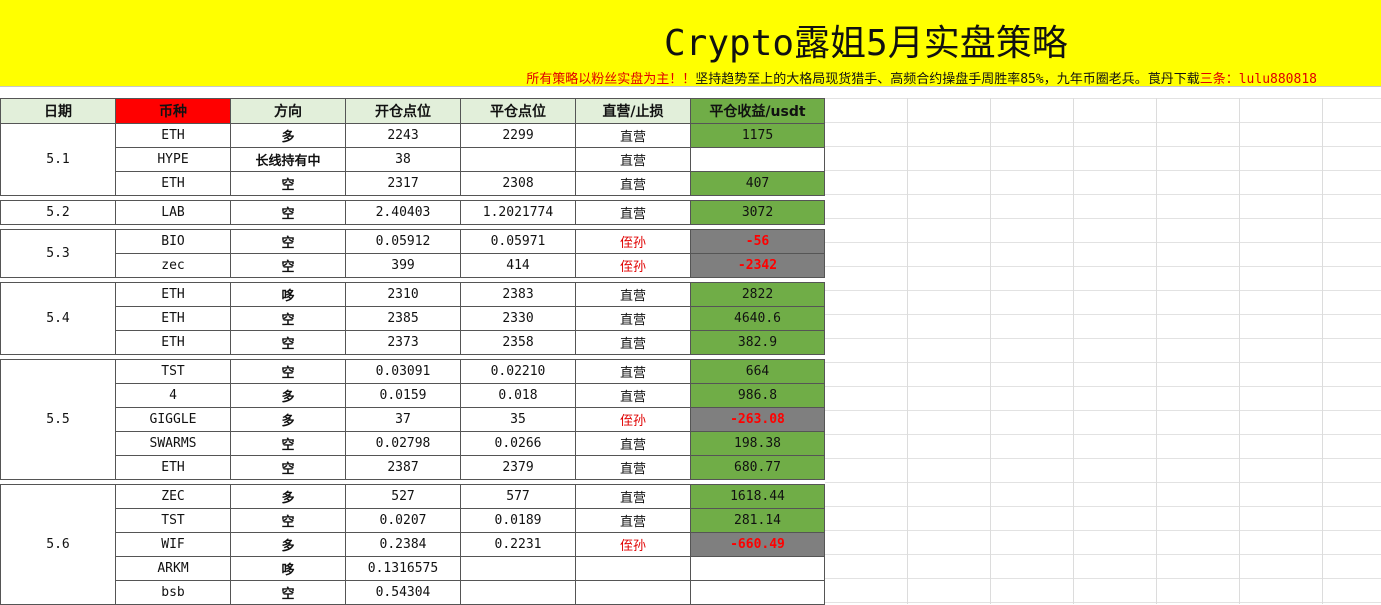  I want to click on profit-cell: 1618.44, so click(757, 496).